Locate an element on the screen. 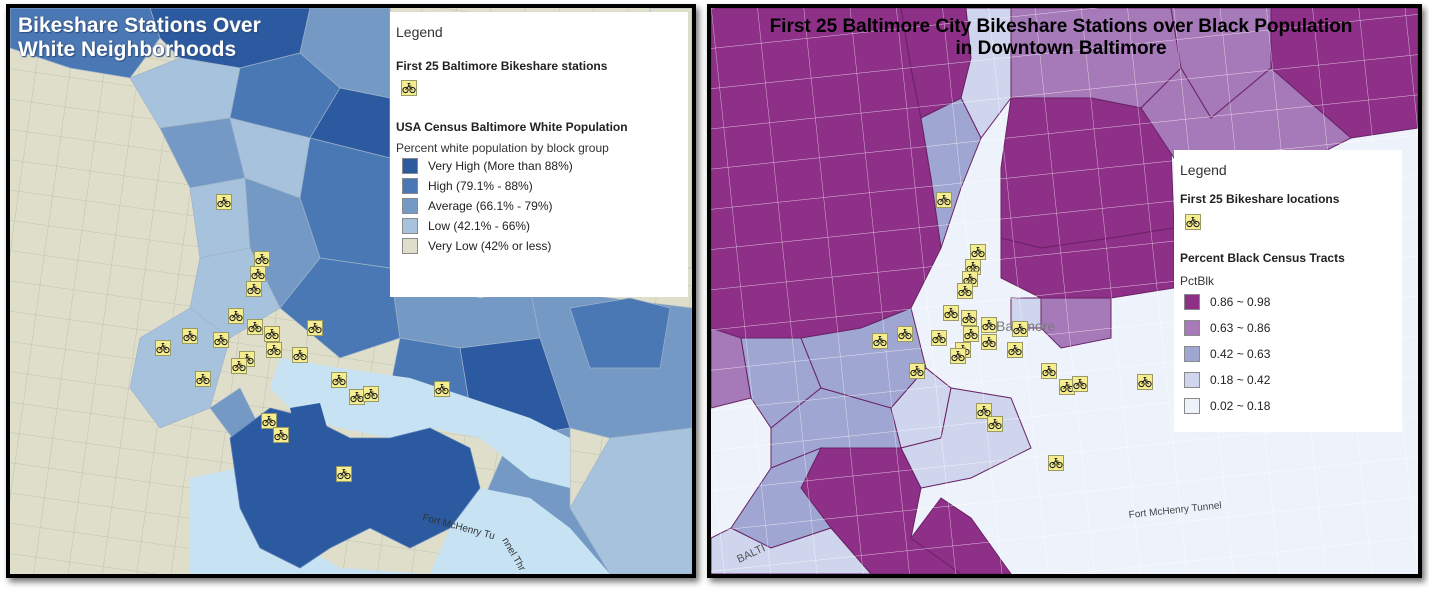 The width and height of the screenshot is (1429, 594). legend-stations-layer: First 25 Bikeshare locations is located at coordinates (1260, 199).